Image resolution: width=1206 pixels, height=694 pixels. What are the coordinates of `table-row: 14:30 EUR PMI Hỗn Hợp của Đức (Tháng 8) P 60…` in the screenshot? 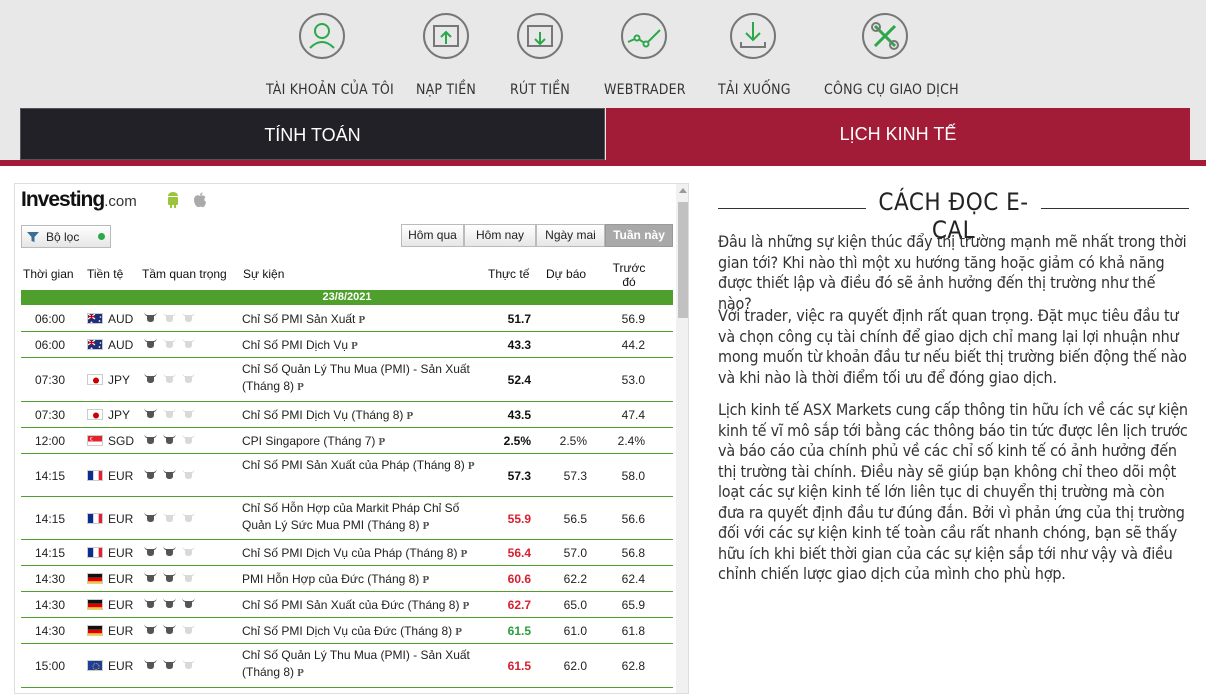 It's located at (347, 579).